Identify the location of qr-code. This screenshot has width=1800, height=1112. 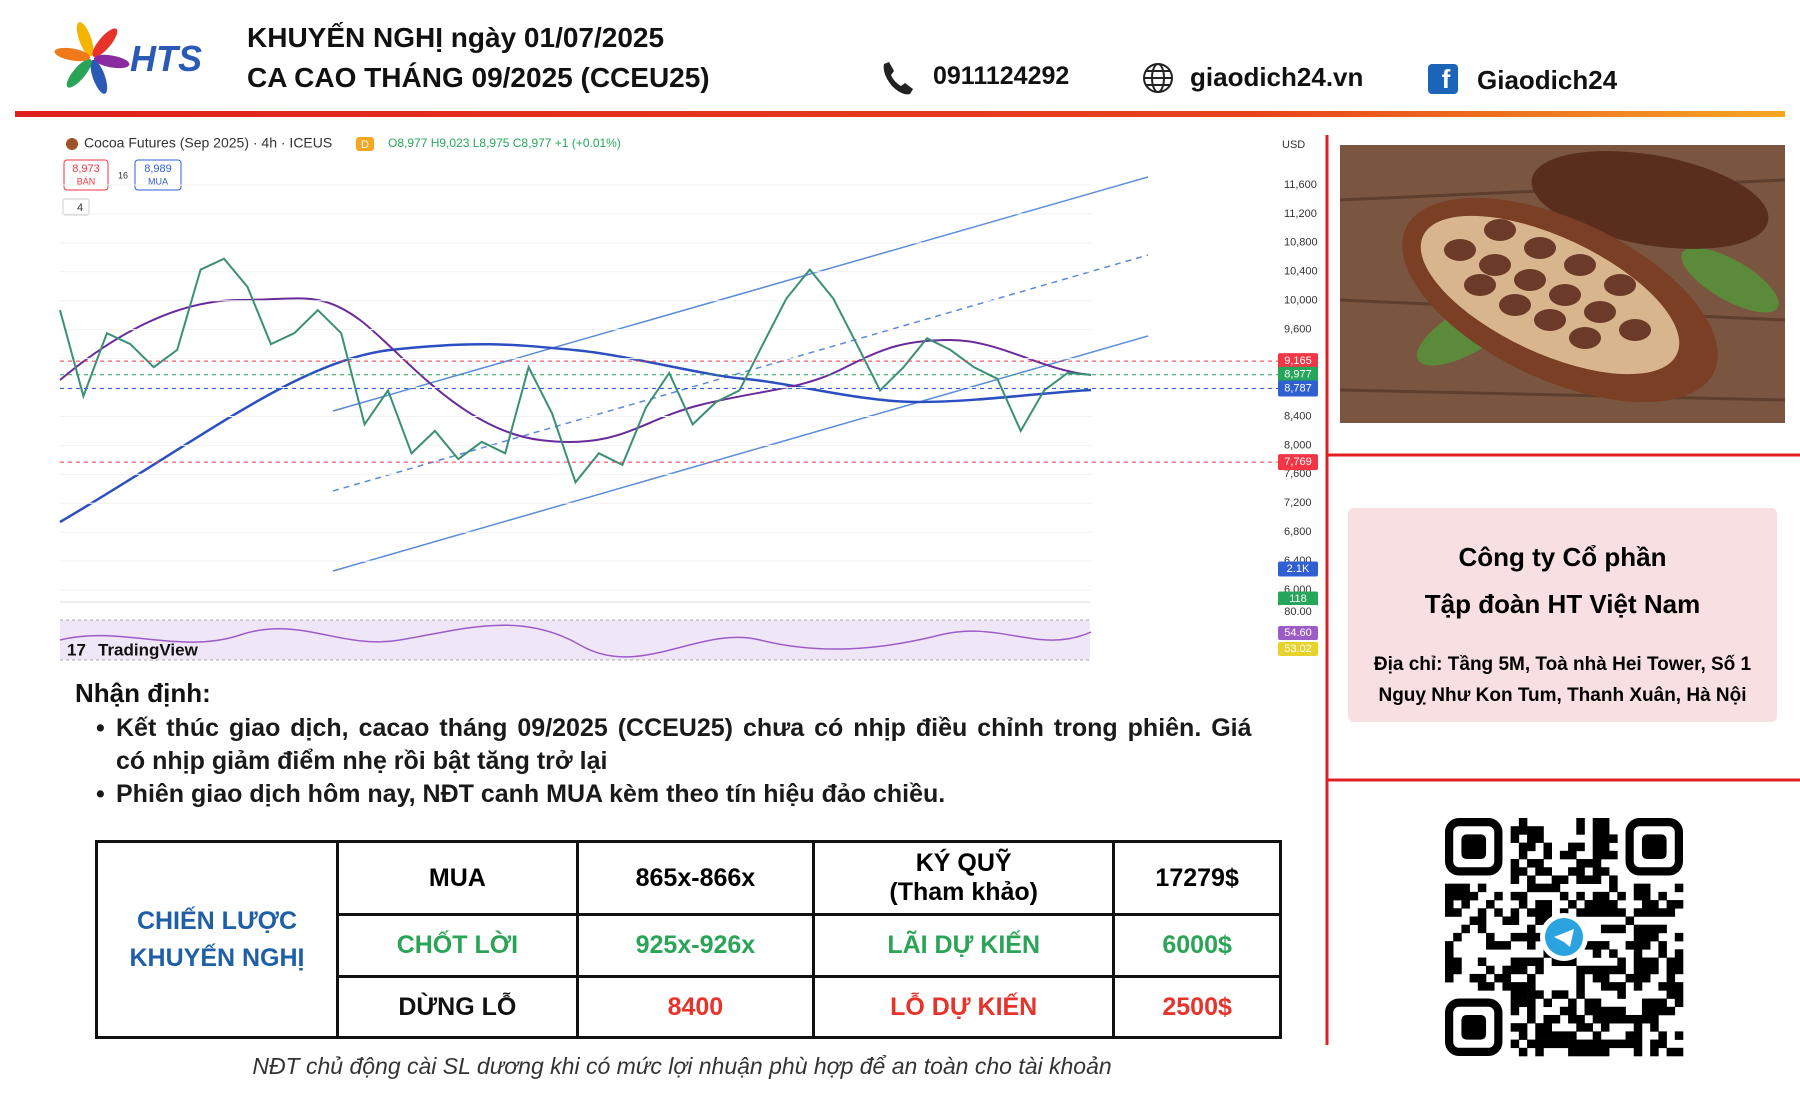
(1564, 937).